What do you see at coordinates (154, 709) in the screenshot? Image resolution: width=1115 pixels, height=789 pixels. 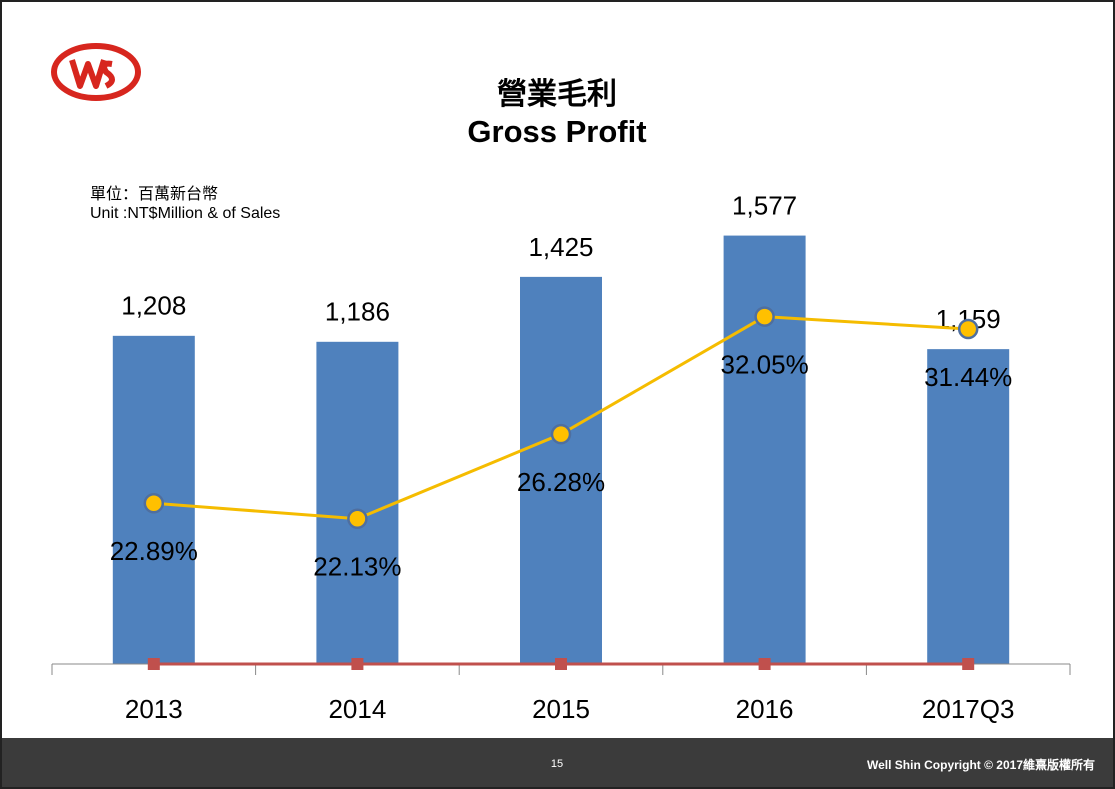 I see `x-tick-label: 2013` at bounding box center [154, 709].